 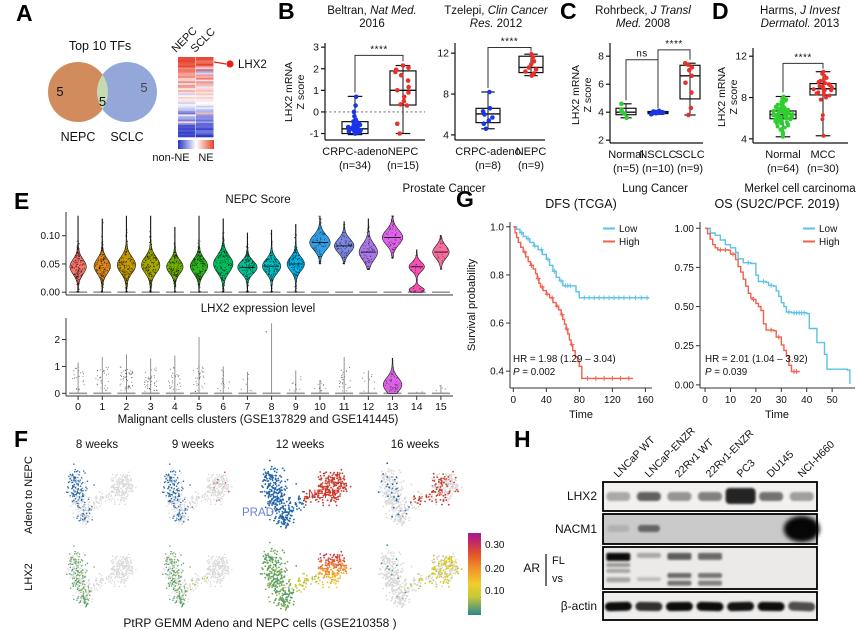 What do you see at coordinates (800, 11) in the screenshot?
I see `svg-text: Harms, J Invest` at bounding box center [800, 11].